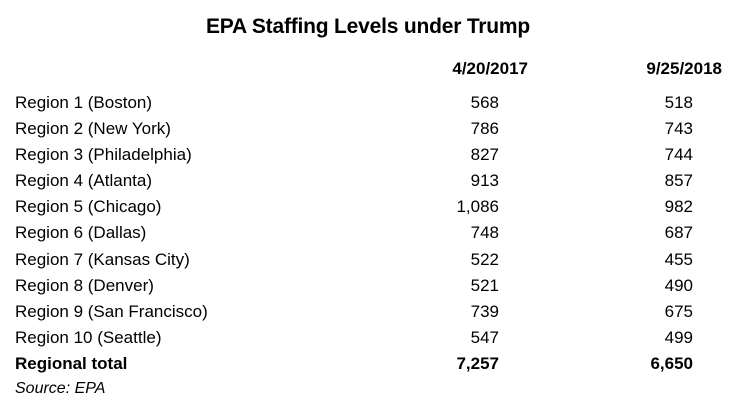 This screenshot has width=736, height=408. Describe the element at coordinates (484, 155) in the screenshot. I see `row-value-2017: 827` at that location.